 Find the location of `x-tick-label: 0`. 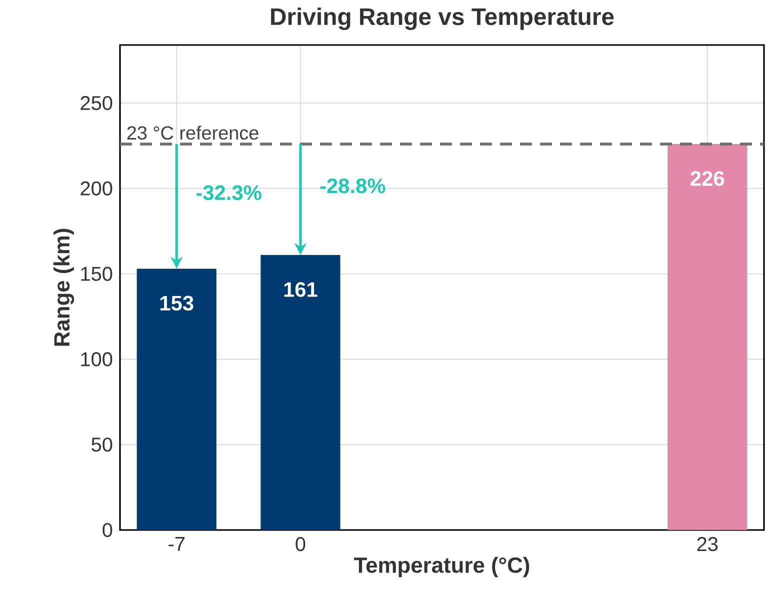

x-tick-label: 0 is located at coordinates (301, 544).